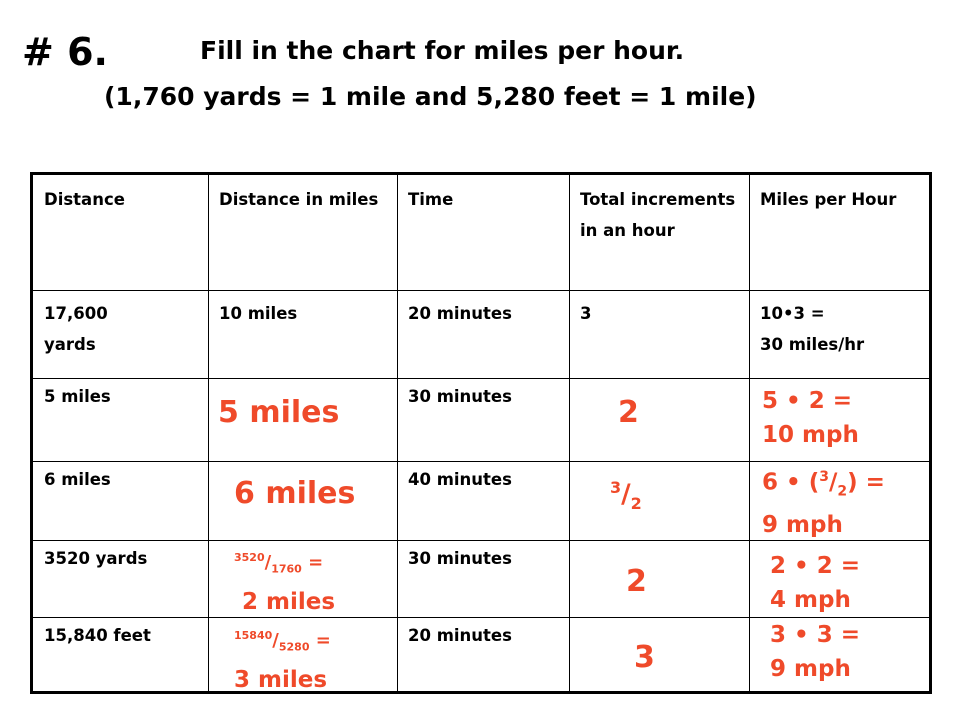 The image size is (960, 720). What do you see at coordinates (96, 558) in the screenshot?
I see `table-cell: 3520 yards` at bounding box center [96, 558].